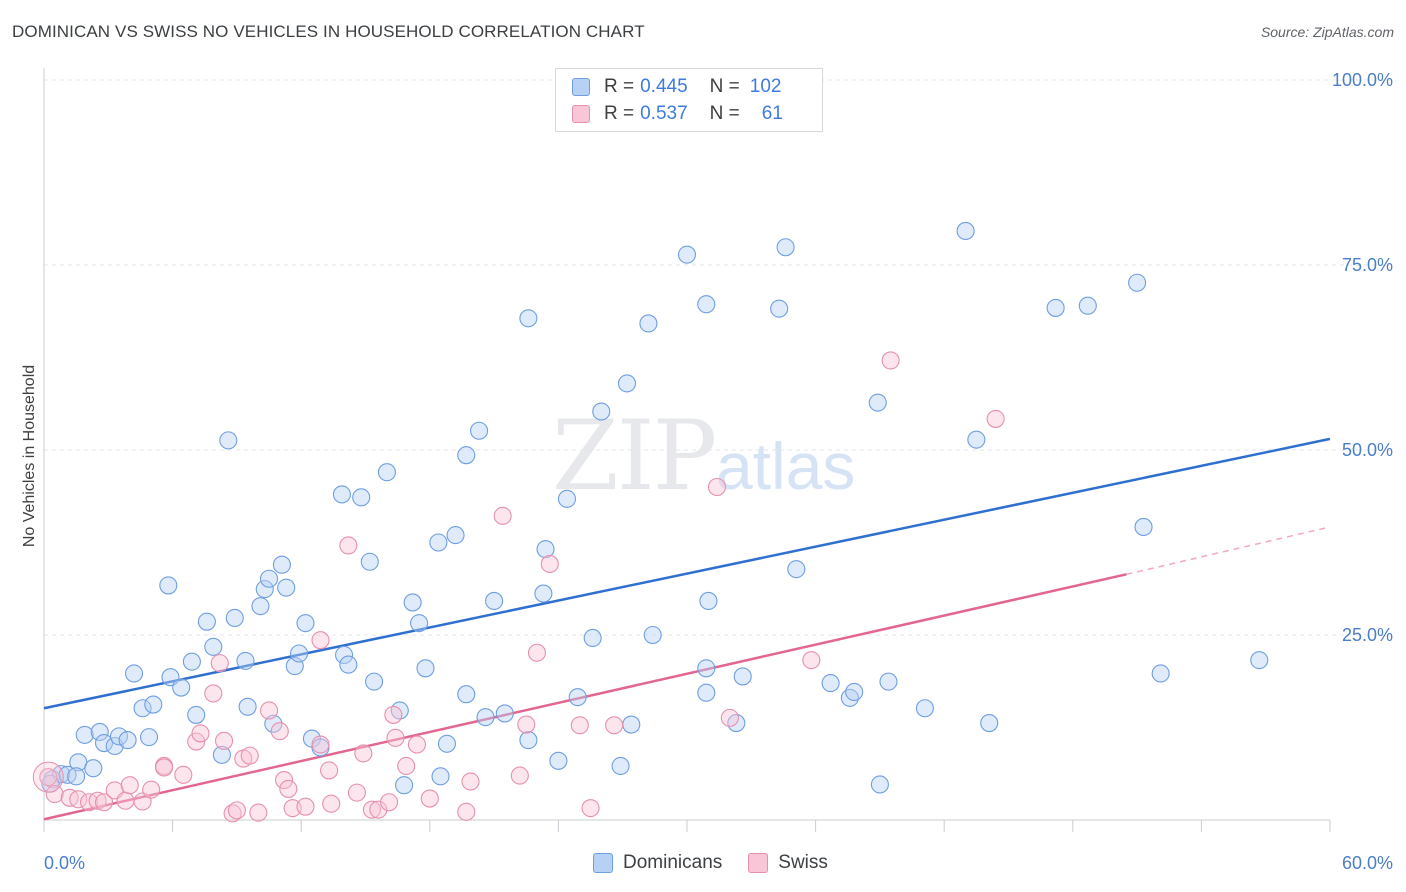  I want to click on x-tick-label-1: 60.0%, so click(1367, 863).